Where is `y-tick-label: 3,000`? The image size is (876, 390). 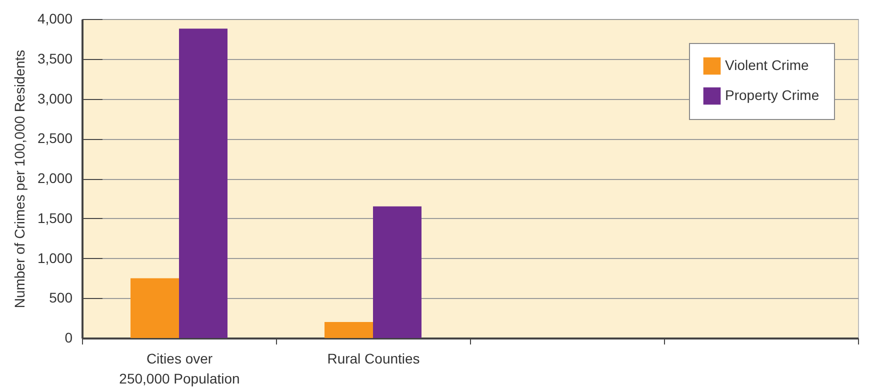 y-tick-label: 3,000 is located at coordinates (55, 98).